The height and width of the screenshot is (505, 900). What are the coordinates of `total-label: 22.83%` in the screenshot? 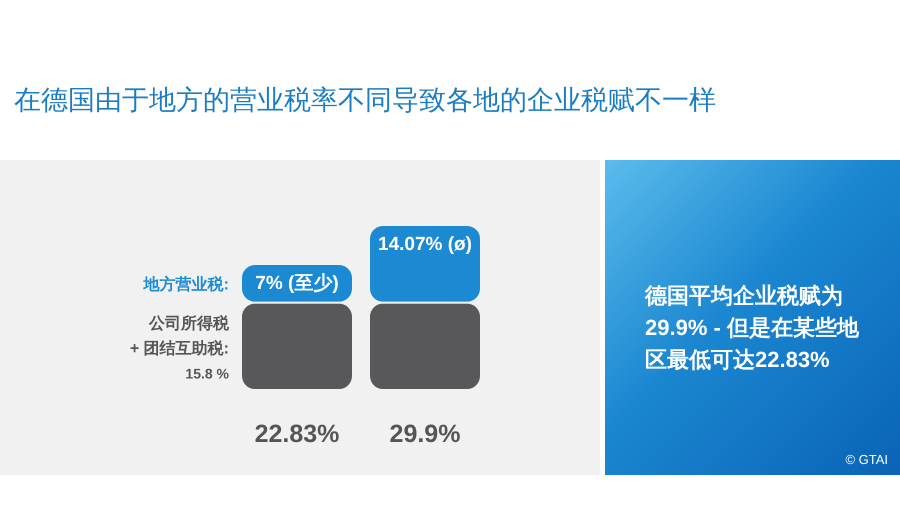 It's located at (297, 434).